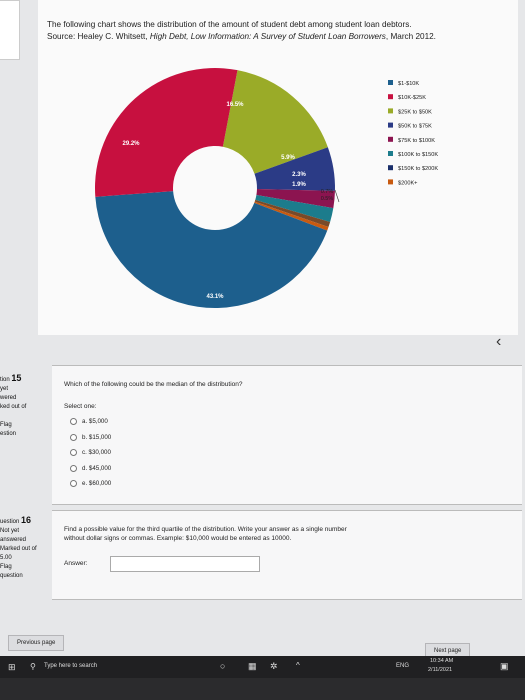  I want to click on q16navlines-line: Flag, so click(6, 567).